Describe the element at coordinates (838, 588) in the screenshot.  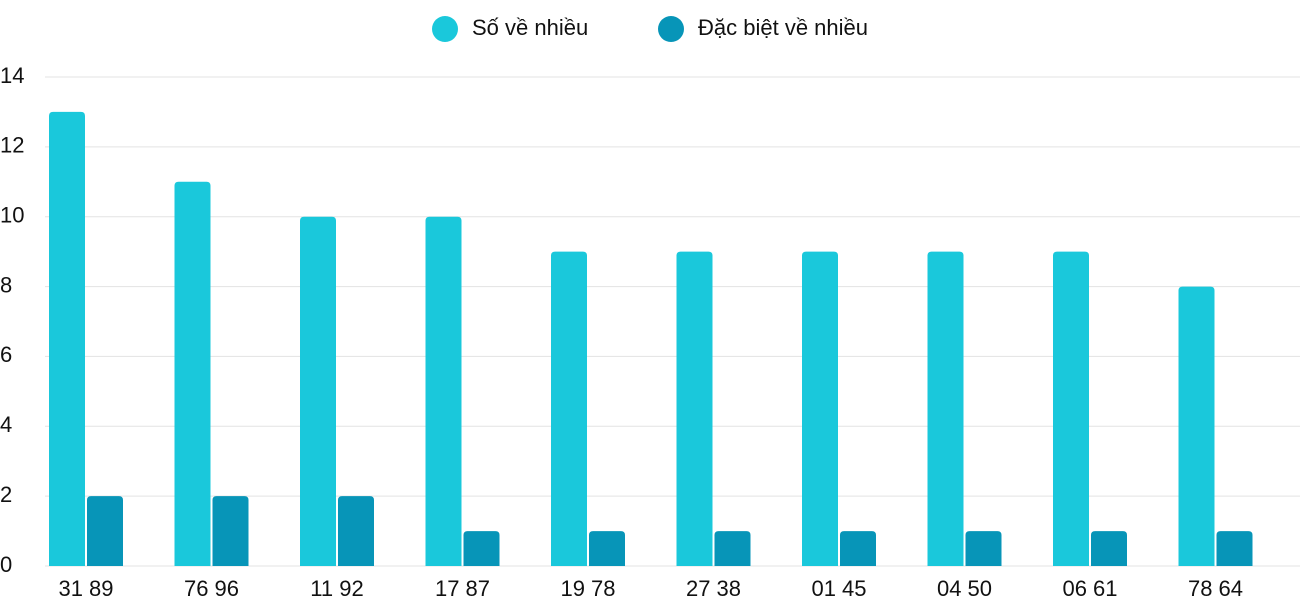
I see `x-tick-label: 01 45` at that location.